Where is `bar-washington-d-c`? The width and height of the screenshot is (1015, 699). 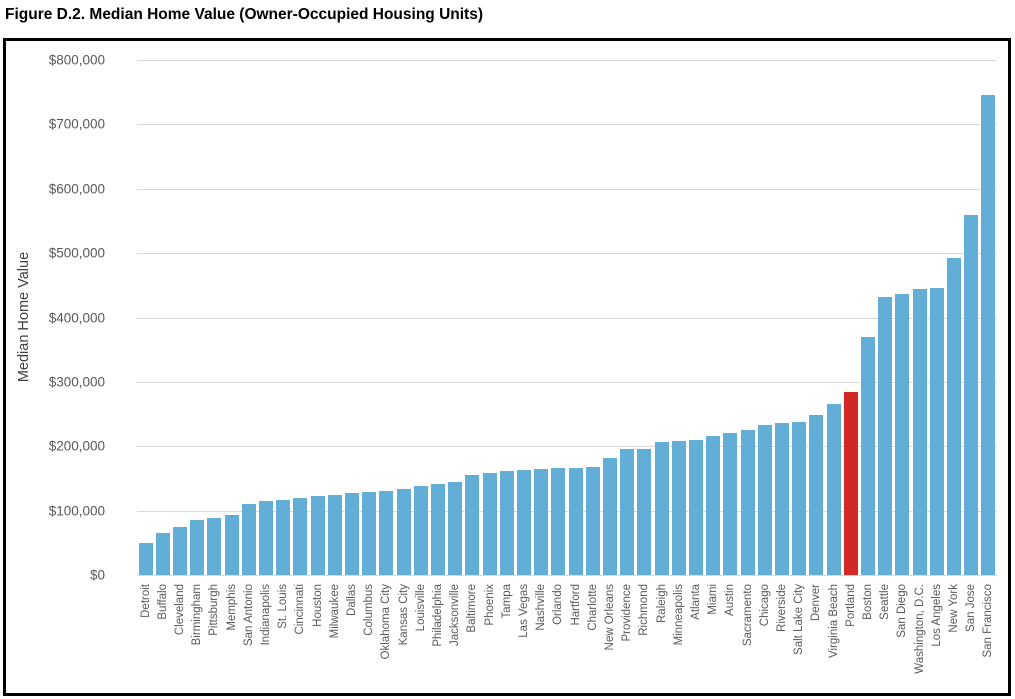
bar-washington-d-c is located at coordinates (919, 431).